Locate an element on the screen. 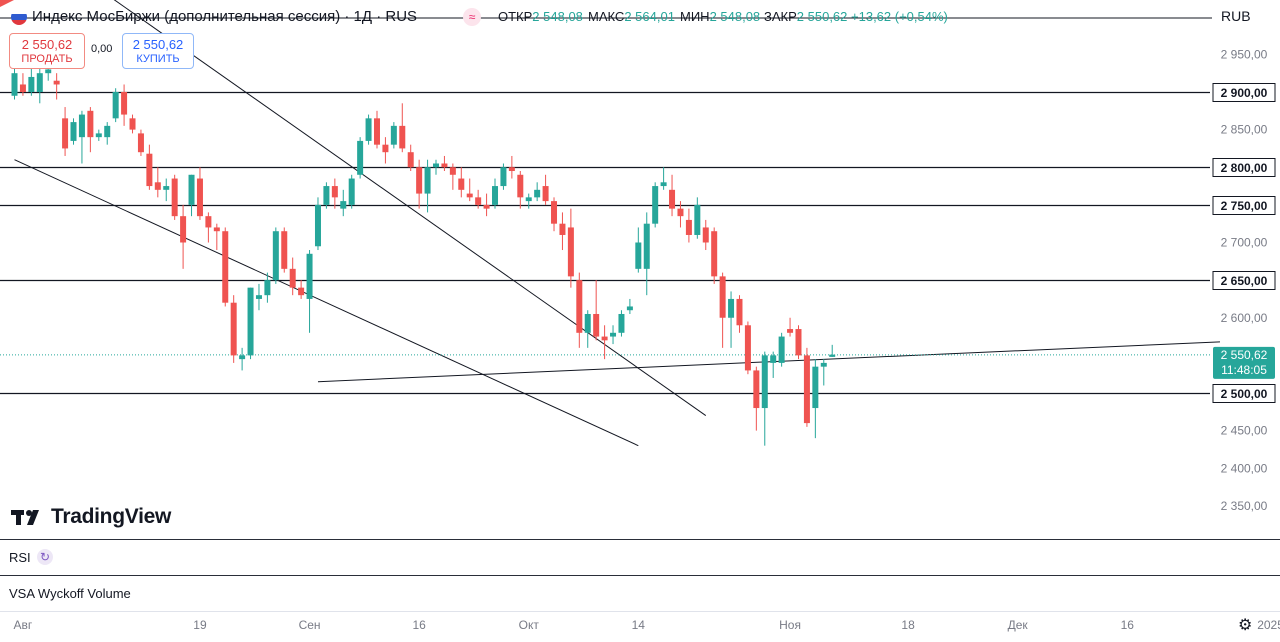  ohlc-open: ОТКР2 548,08 is located at coordinates (540, 16).